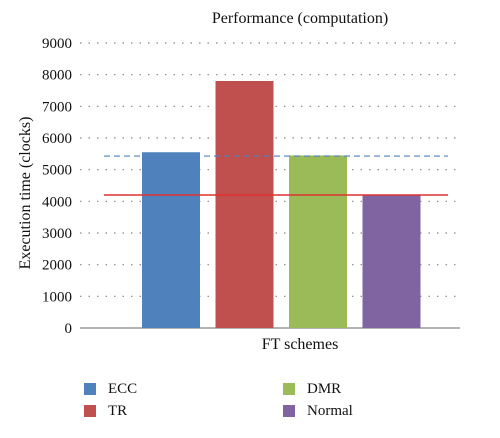 The height and width of the screenshot is (438, 500). Describe the element at coordinates (118, 410) in the screenshot. I see `legend-label: TR` at that location.